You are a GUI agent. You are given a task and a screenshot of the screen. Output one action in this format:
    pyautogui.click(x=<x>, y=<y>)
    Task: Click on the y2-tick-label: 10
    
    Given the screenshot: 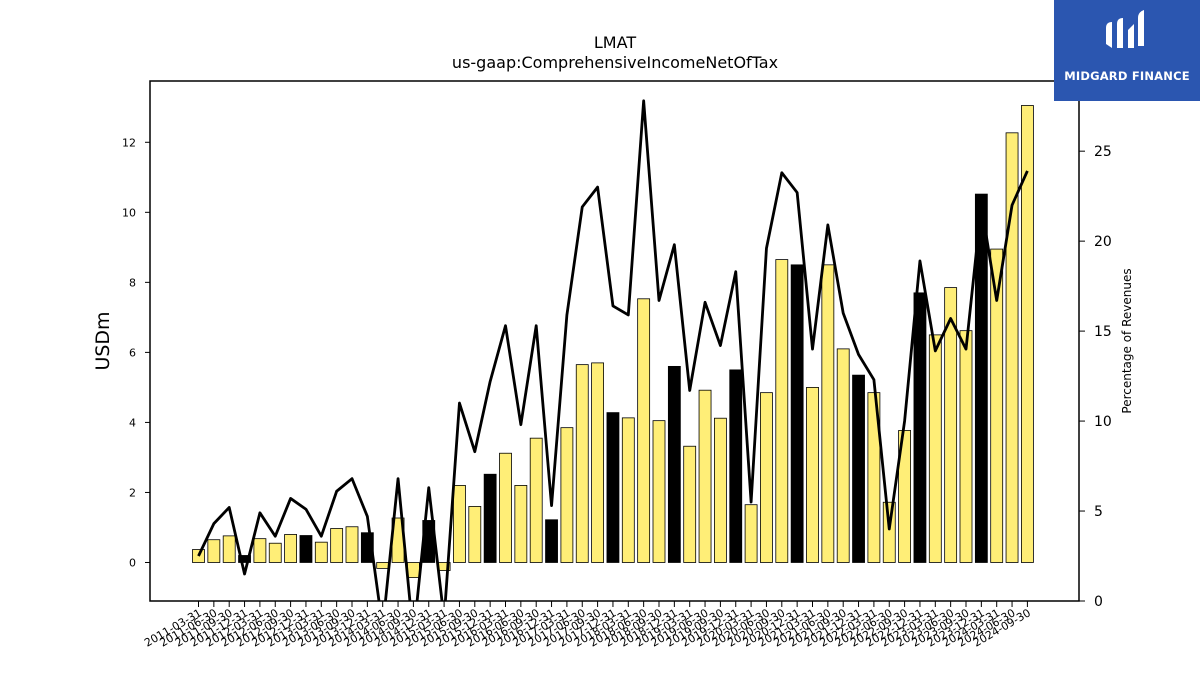 What is the action you would take?
    pyautogui.click(x=1103, y=422)
    